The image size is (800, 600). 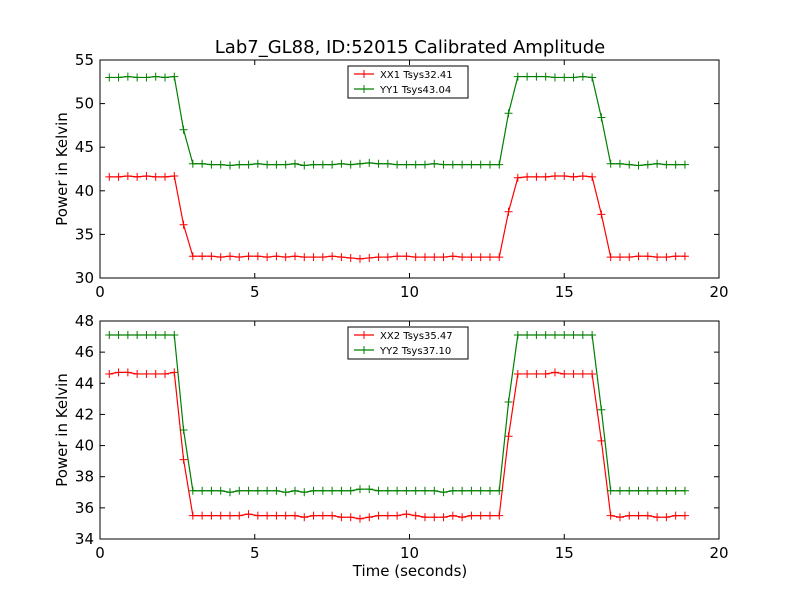 I want to click on legend-swatch-marker, so click(x=364, y=89).